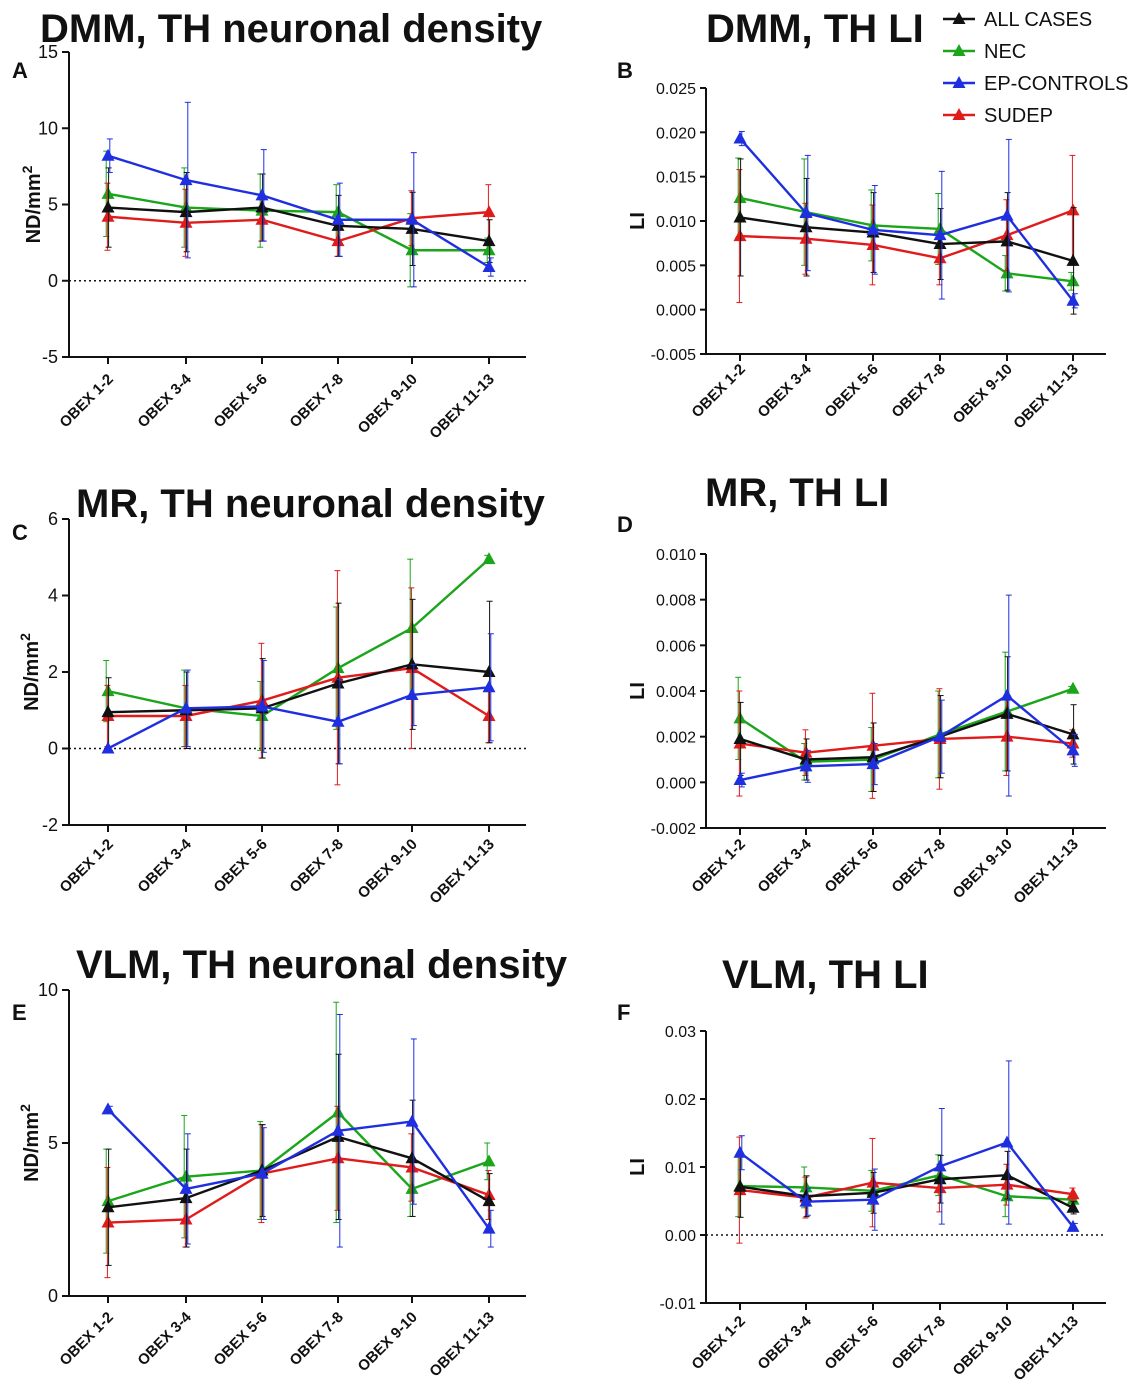 The width and height of the screenshot is (1144, 1389). Describe the element at coordinates (625, 524) in the screenshot. I see `panel-label: D` at that location.